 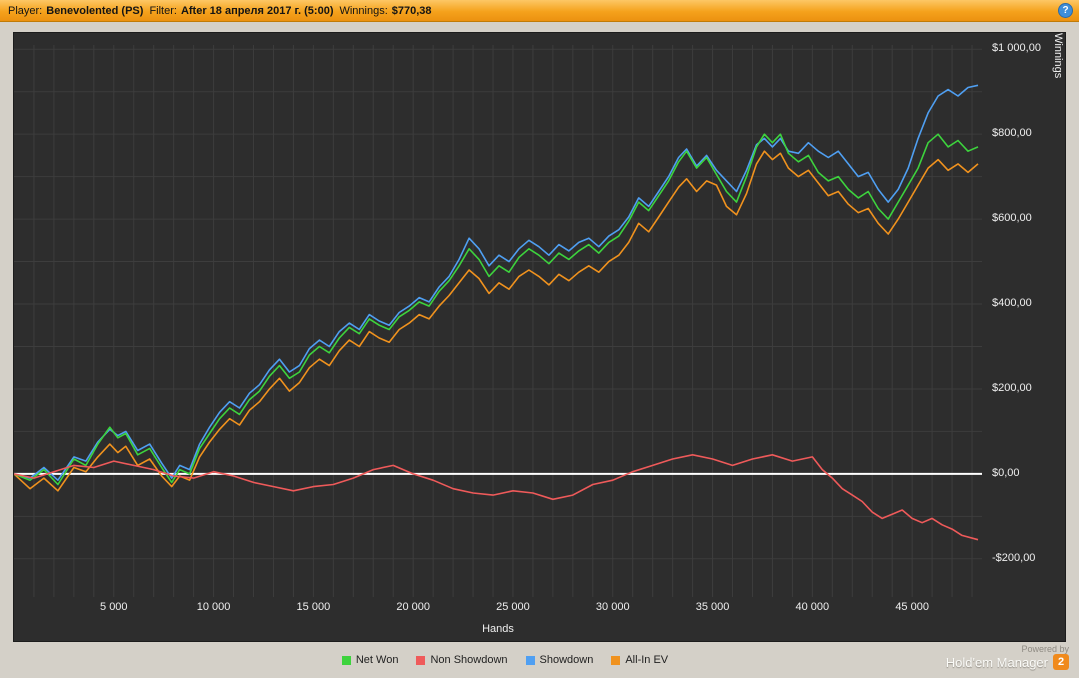 I want to click on legend-item-showdown: Showdown, so click(x=559, y=660).